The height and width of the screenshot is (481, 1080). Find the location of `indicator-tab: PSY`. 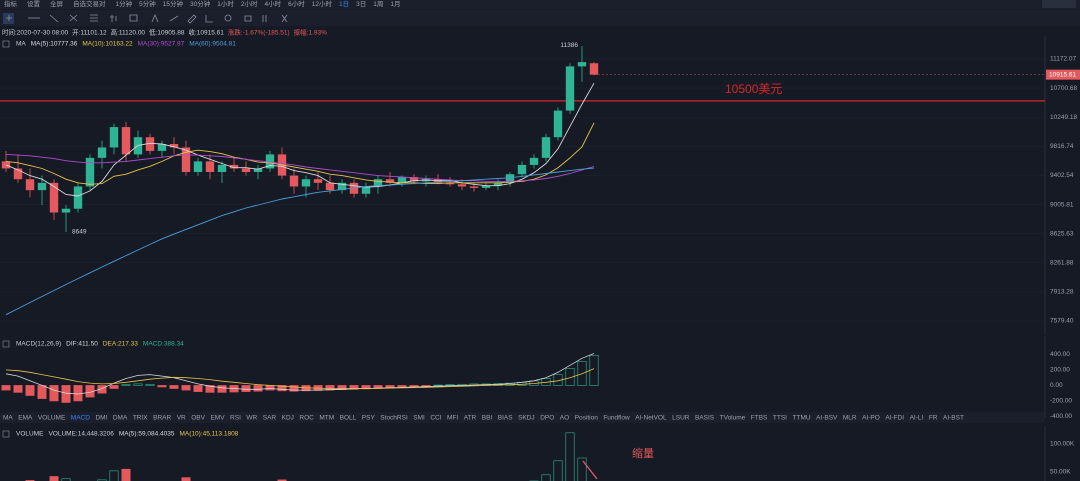

indicator-tab: PSY is located at coordinates (369, 418).